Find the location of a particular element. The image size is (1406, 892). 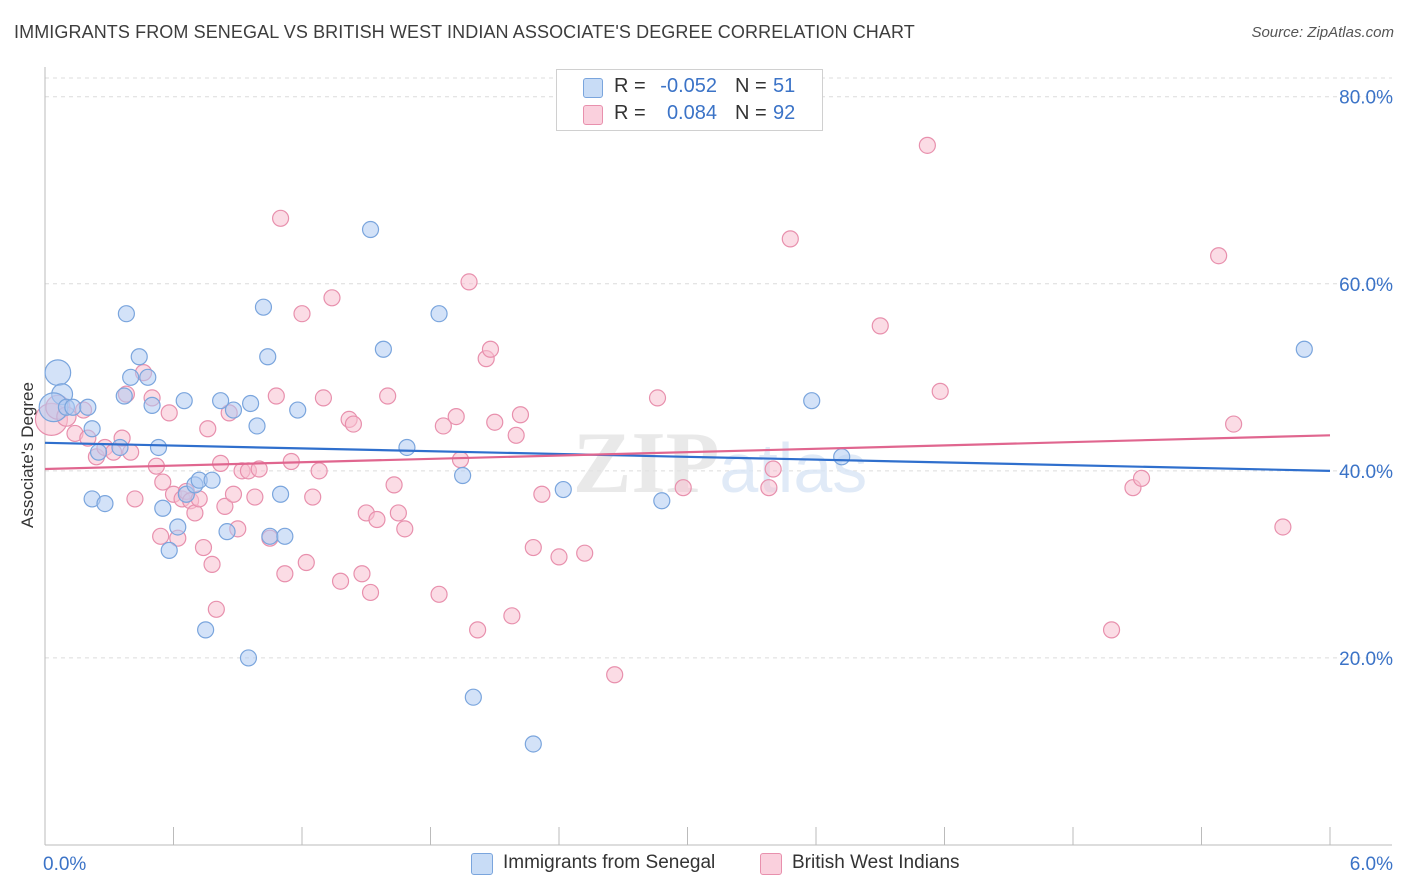

x-tick-label: 6.0% is located at coordinates (1371, 864).